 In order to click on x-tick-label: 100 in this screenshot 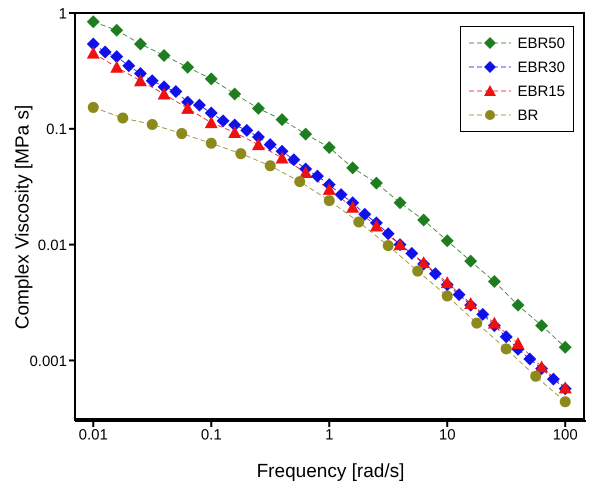, I will do `click(565, 435)`.